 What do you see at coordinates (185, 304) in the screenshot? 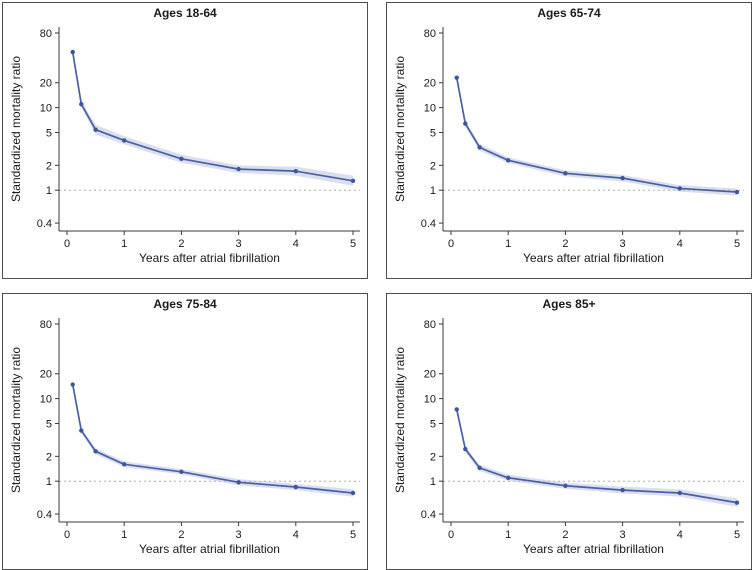
I see `chart-title: Ages 75-84` at bounding box center [185, 304].